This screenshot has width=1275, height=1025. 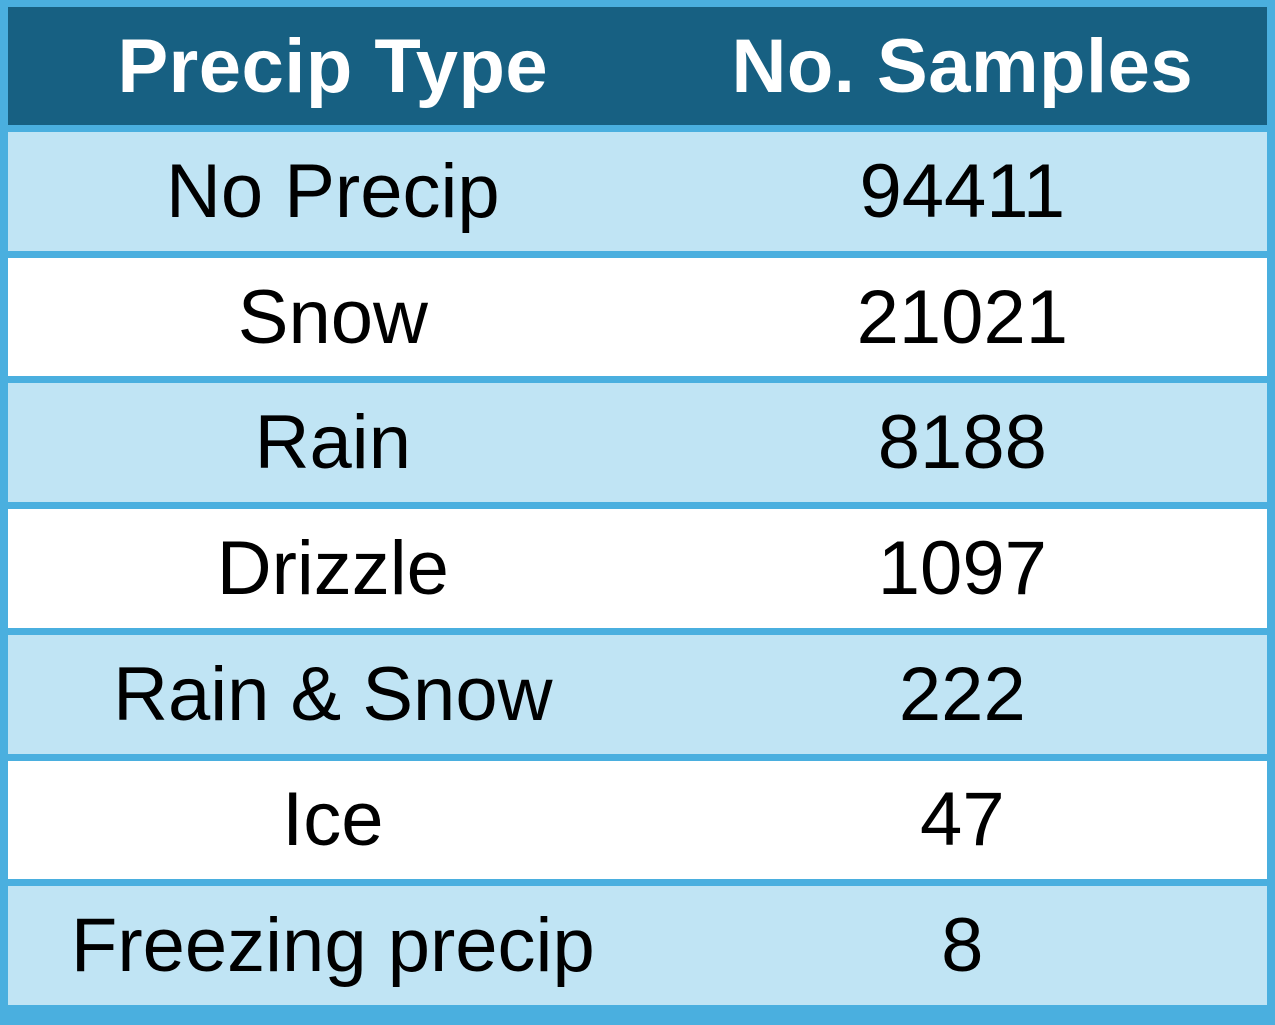 What do you see at coordinates (333, 443) in the screenshot?
I see `cell-precip-type: Rain` at bounding box center [333, 443].